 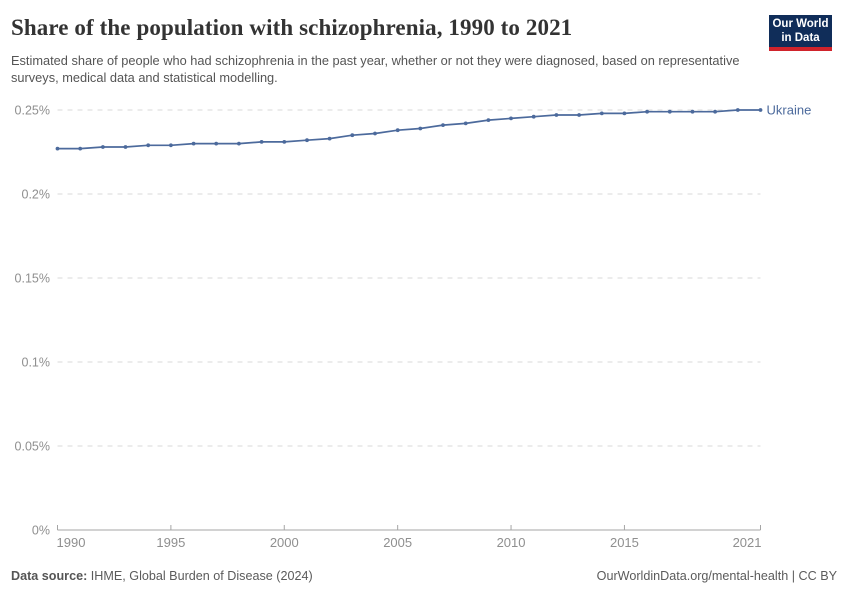 I want to click on x-axis-tick-label: 2010, so click(x=511, y=542).